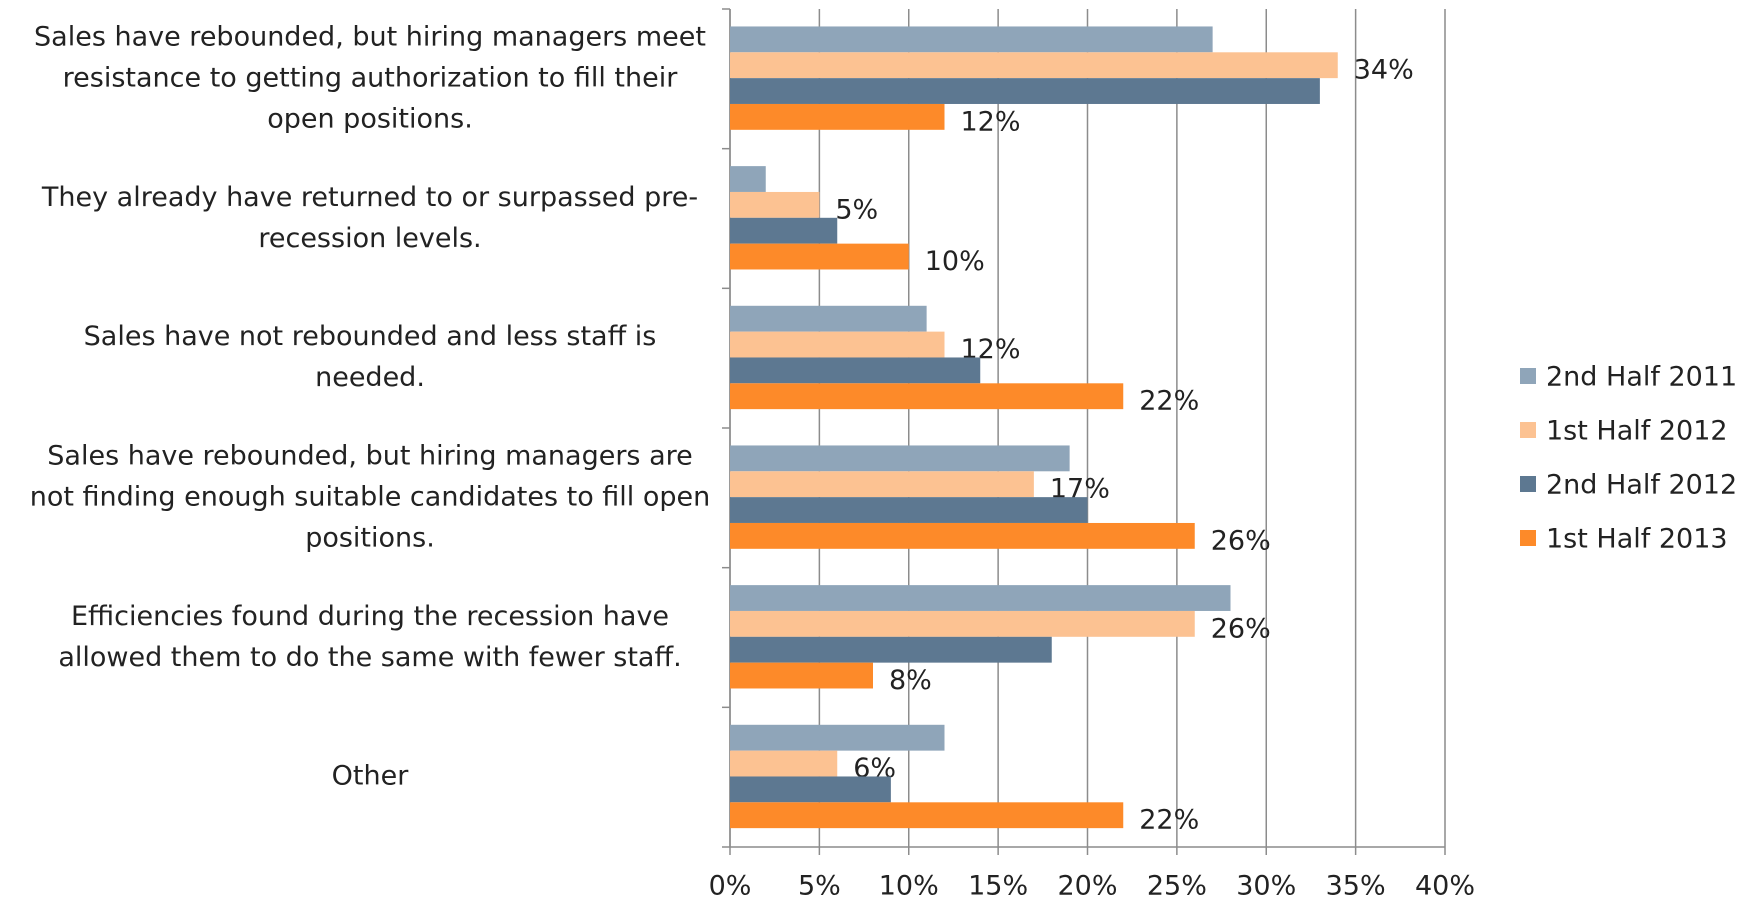 The image size is (1748, 914). What do you see at coordinates (1637, 539) in the screenshot?
I see `legend-label: 1st Half 2013` at bounding box center [1637, 539].